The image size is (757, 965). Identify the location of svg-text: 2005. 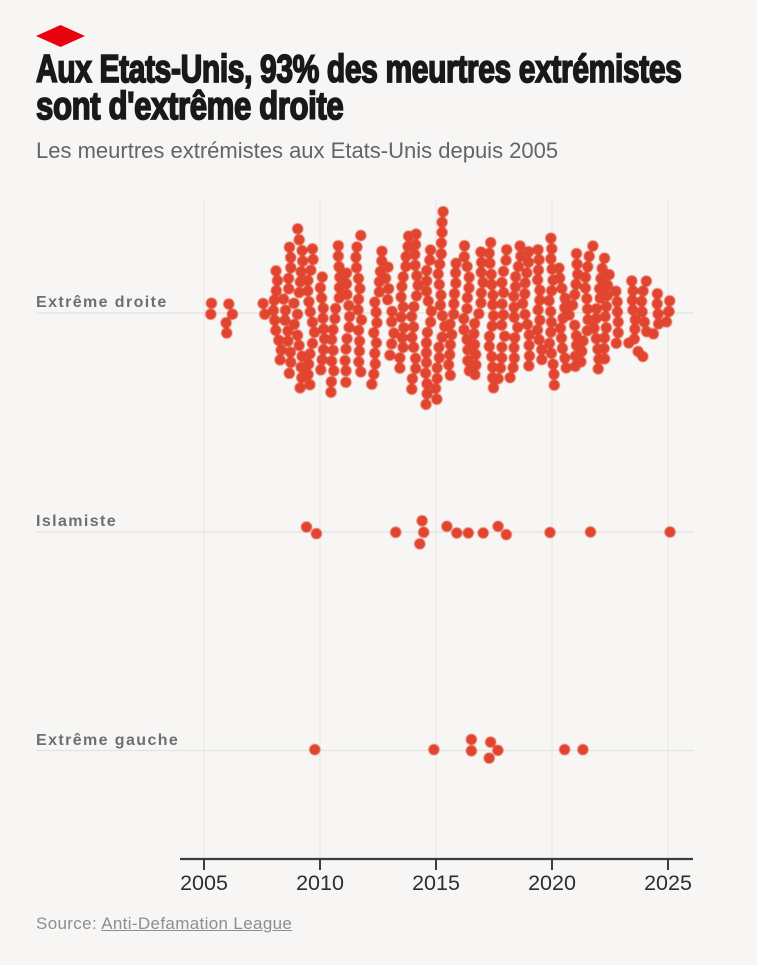
(204, 883).